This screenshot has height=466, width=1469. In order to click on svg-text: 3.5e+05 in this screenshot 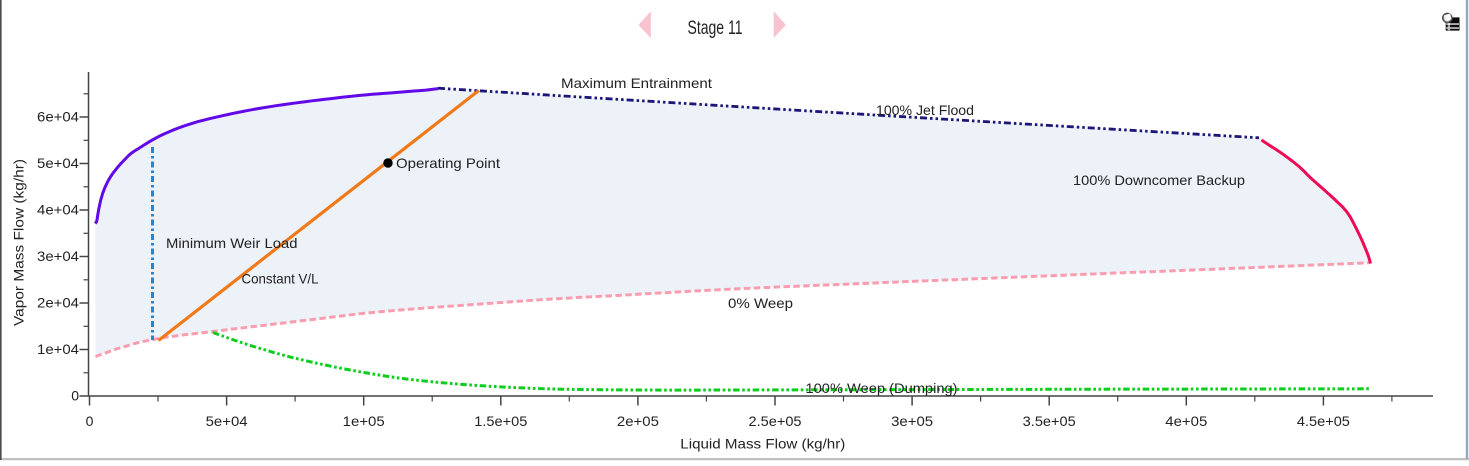, I will do `click(1049, 421)`.